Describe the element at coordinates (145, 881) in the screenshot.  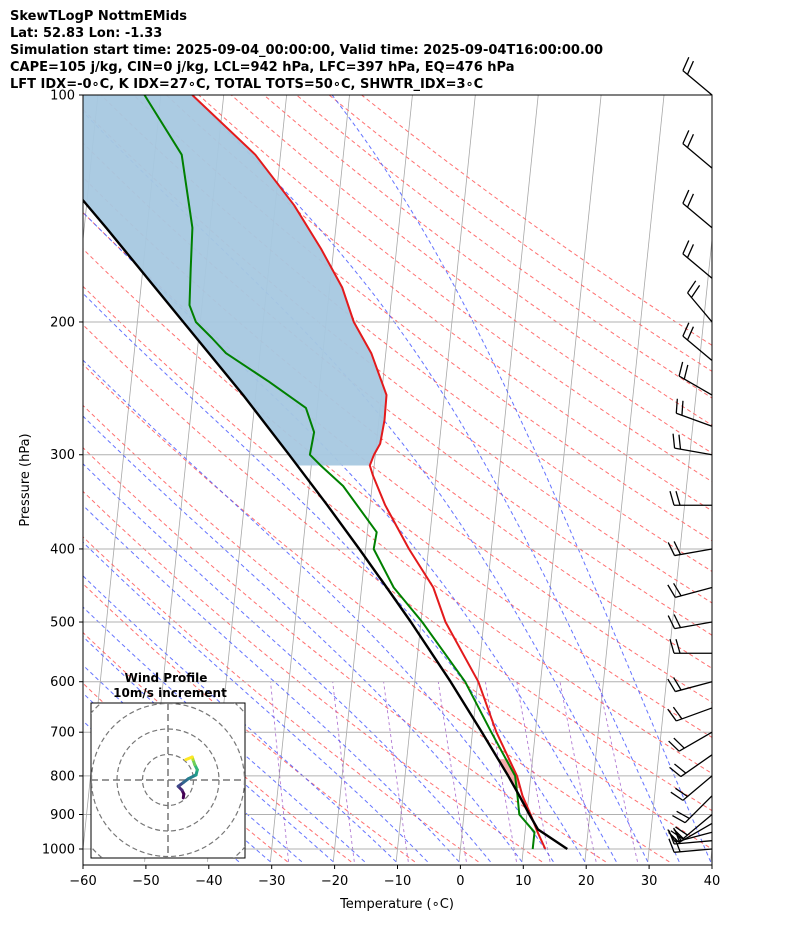
I see `x-tick-label: −50` at that location.